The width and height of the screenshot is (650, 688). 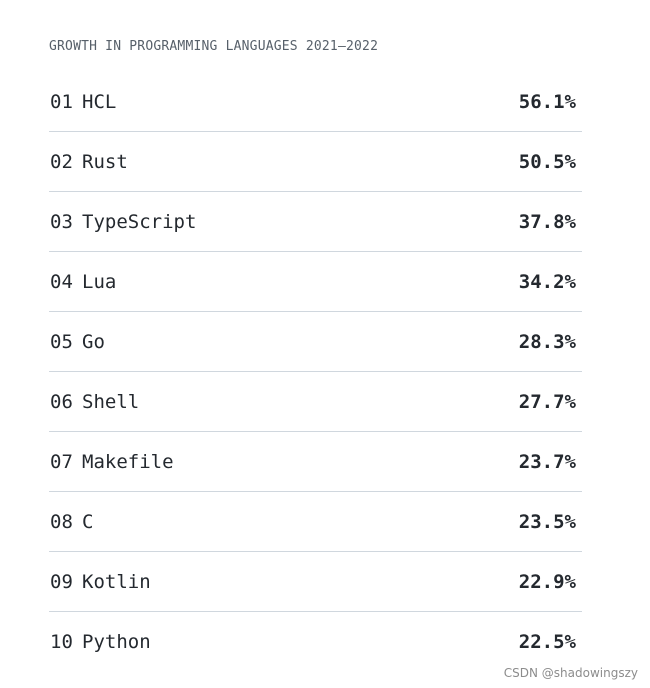 I want to click on ranking-row: 07 Makefile 23.7%, so click(x=315, y=462).